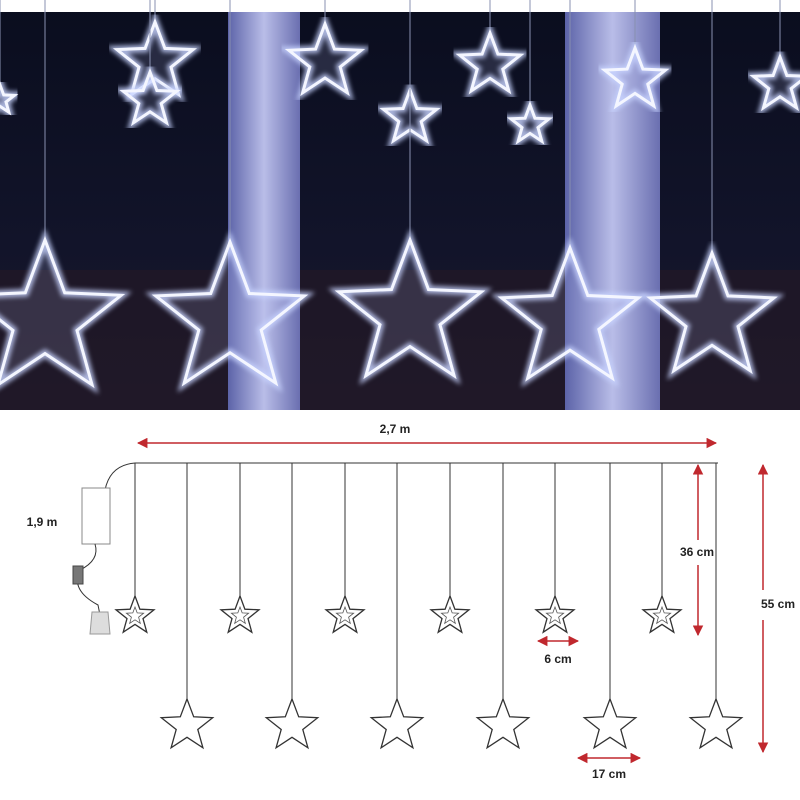 This screenshot has width=800, height=800. Describe the element at coordinates (400, 6) in the screenshot. I see `image-border` at that location.